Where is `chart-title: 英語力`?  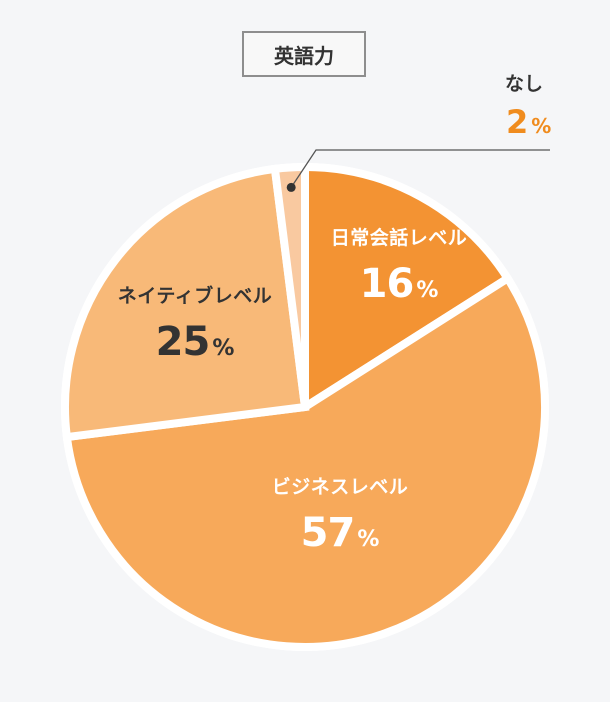
chart-title: 英語力 is located at coordinates (304, 54).